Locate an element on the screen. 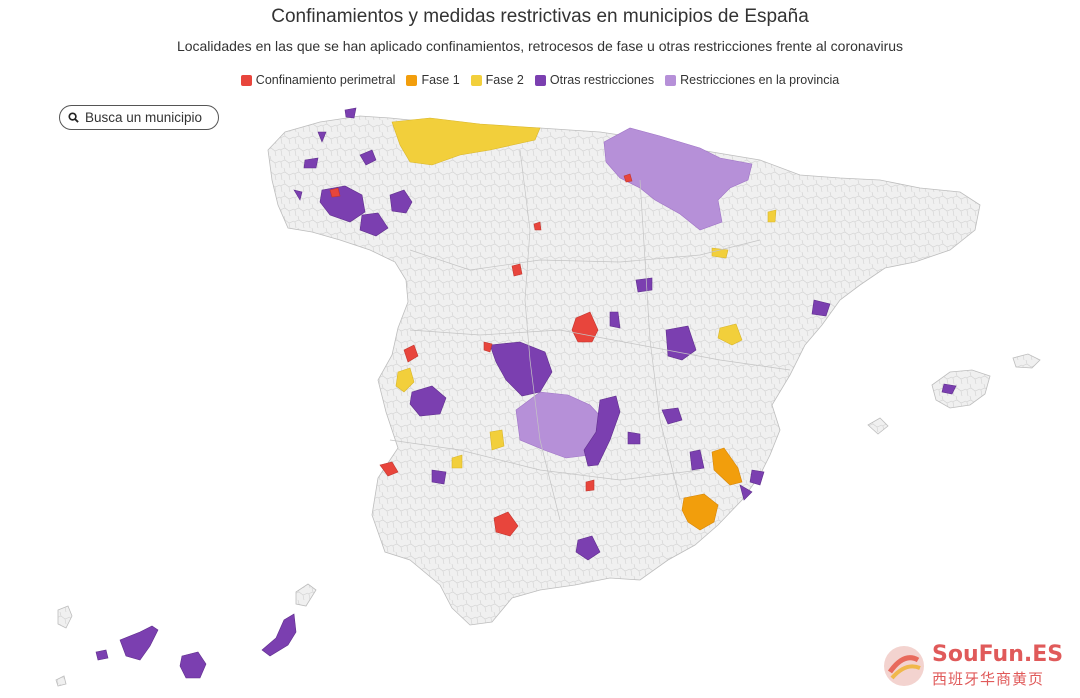 The height and width of the screenshot is (698, 1080). watermark-line1: SouFun.ES is located at coordinates (998, 654).